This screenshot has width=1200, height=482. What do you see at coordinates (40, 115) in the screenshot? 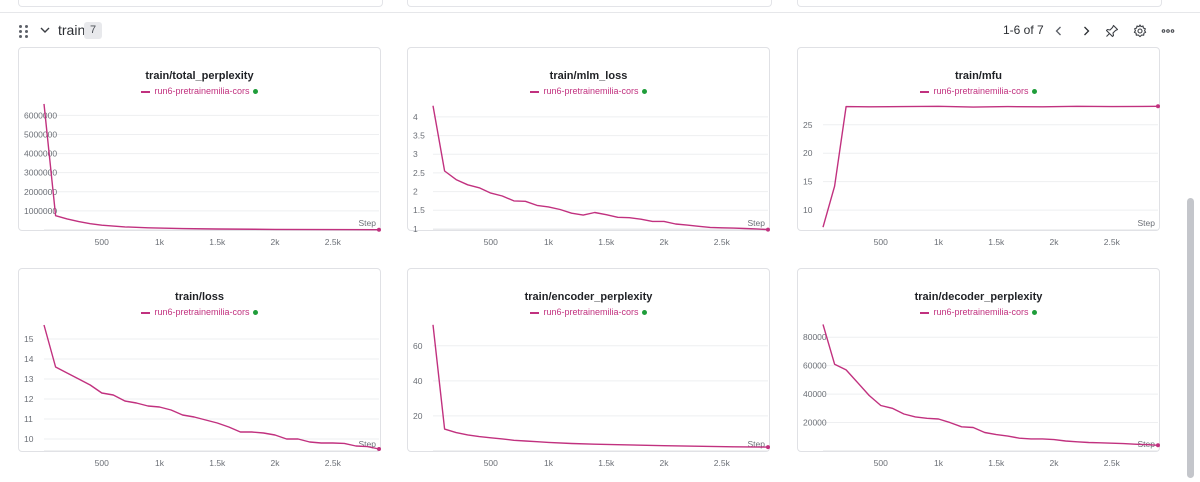
I see `y-tick-label: 6000000` at bounding box center [40, 115].